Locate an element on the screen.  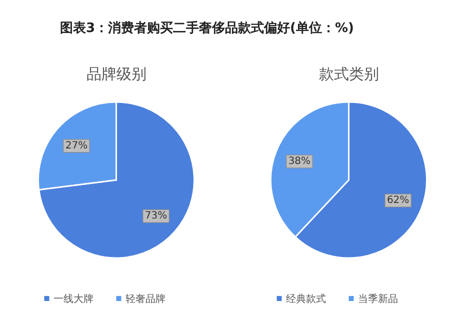
legend-label: 轻奢品牌 is located at coordinates (145, 299).